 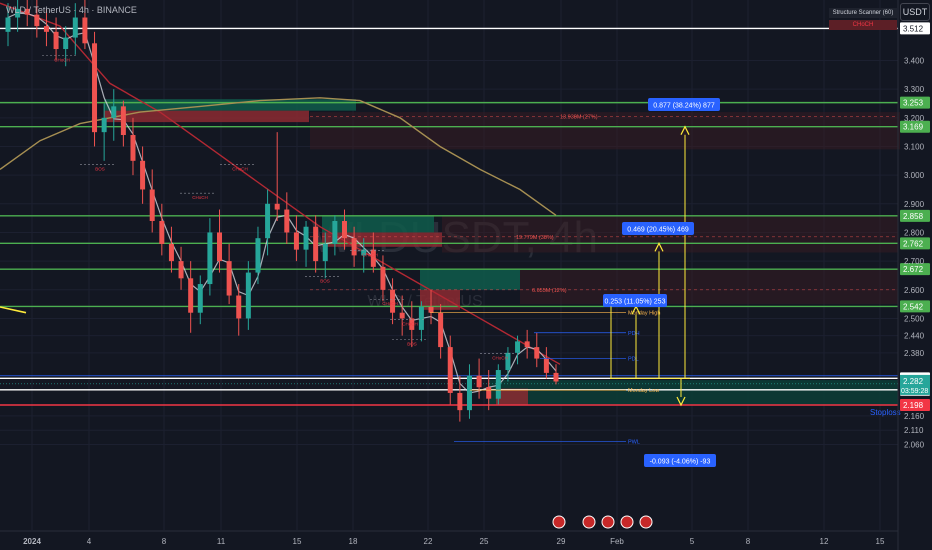 What do you see at coordinates (913, 243) in the screenshot?
I see `level-tag-label: 2.762` at bounding box center [913, 243].